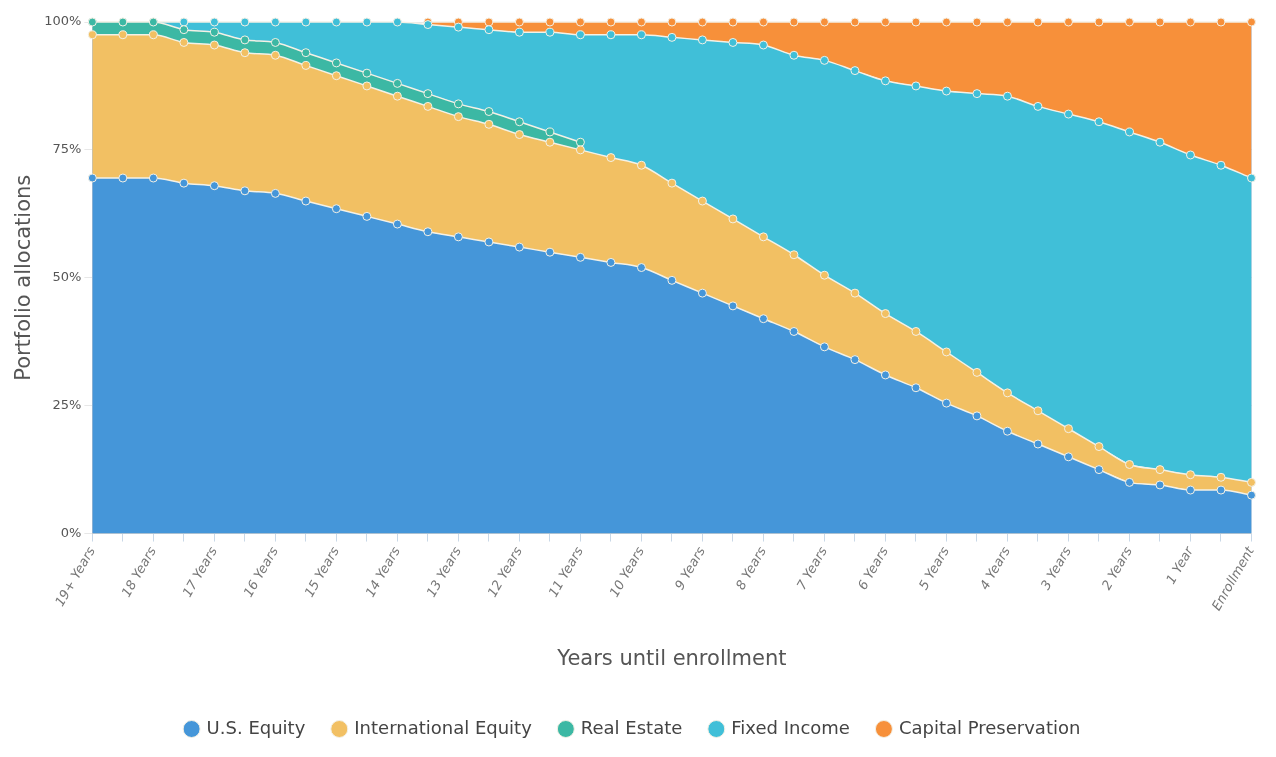 The image size is (1276, 757). I want to click on legend-label: Fixed Income, so click(790, 727).